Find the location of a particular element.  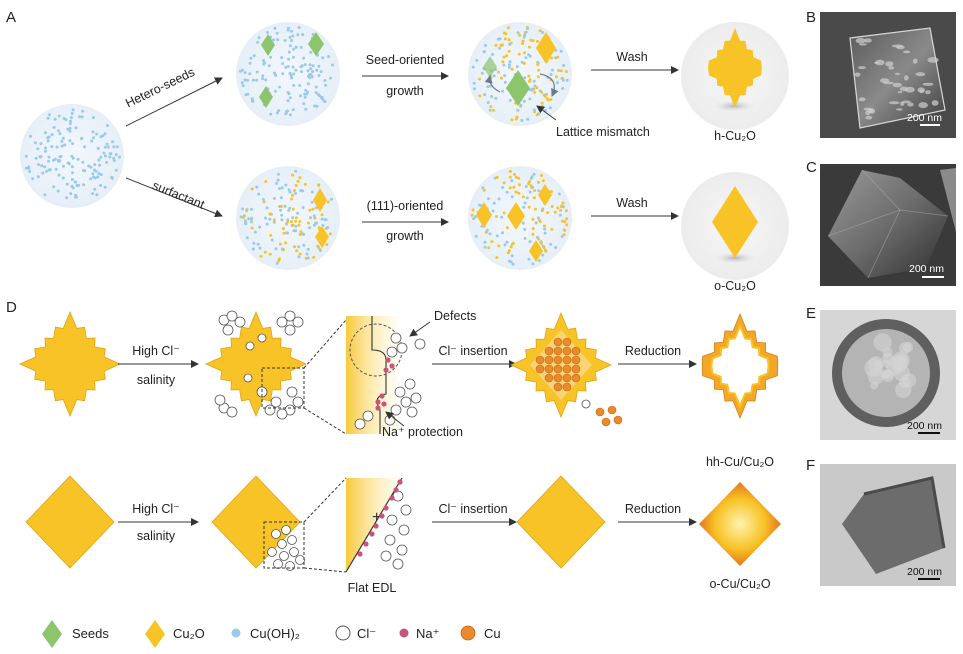

arrow-surfactant is located at coordinates (174, 197).